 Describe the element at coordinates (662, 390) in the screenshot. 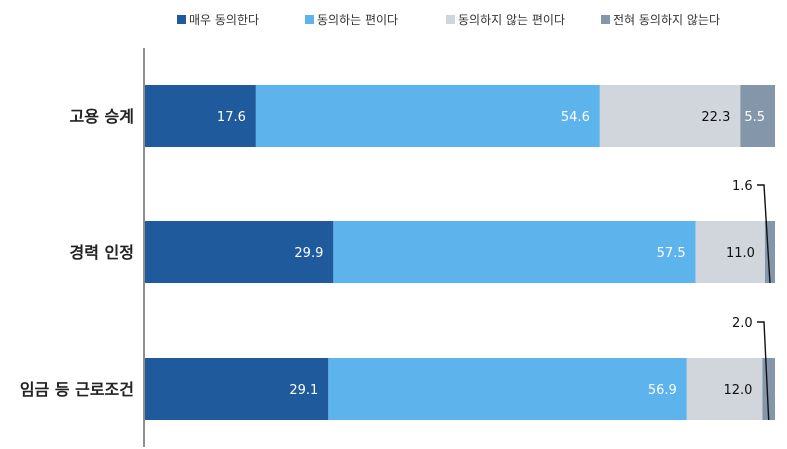

I see `value-label-2-1: 56.9` at that location.